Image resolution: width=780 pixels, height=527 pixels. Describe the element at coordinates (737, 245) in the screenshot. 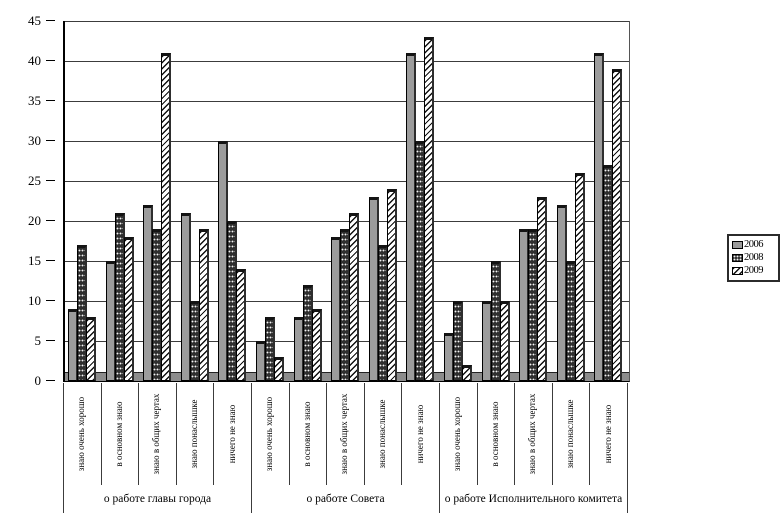

I see `legend-swatch-2006` at that location.